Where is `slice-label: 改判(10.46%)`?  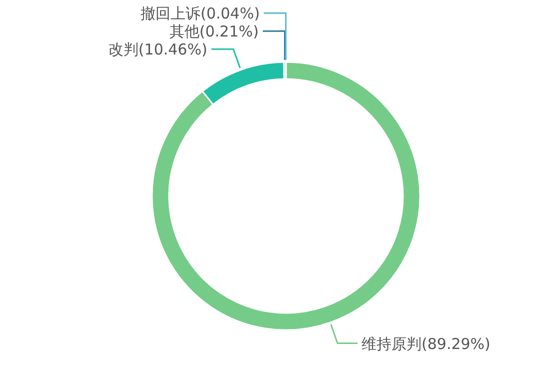 slice-label: 改判(10.46%) is located at coordinates (158, 49).